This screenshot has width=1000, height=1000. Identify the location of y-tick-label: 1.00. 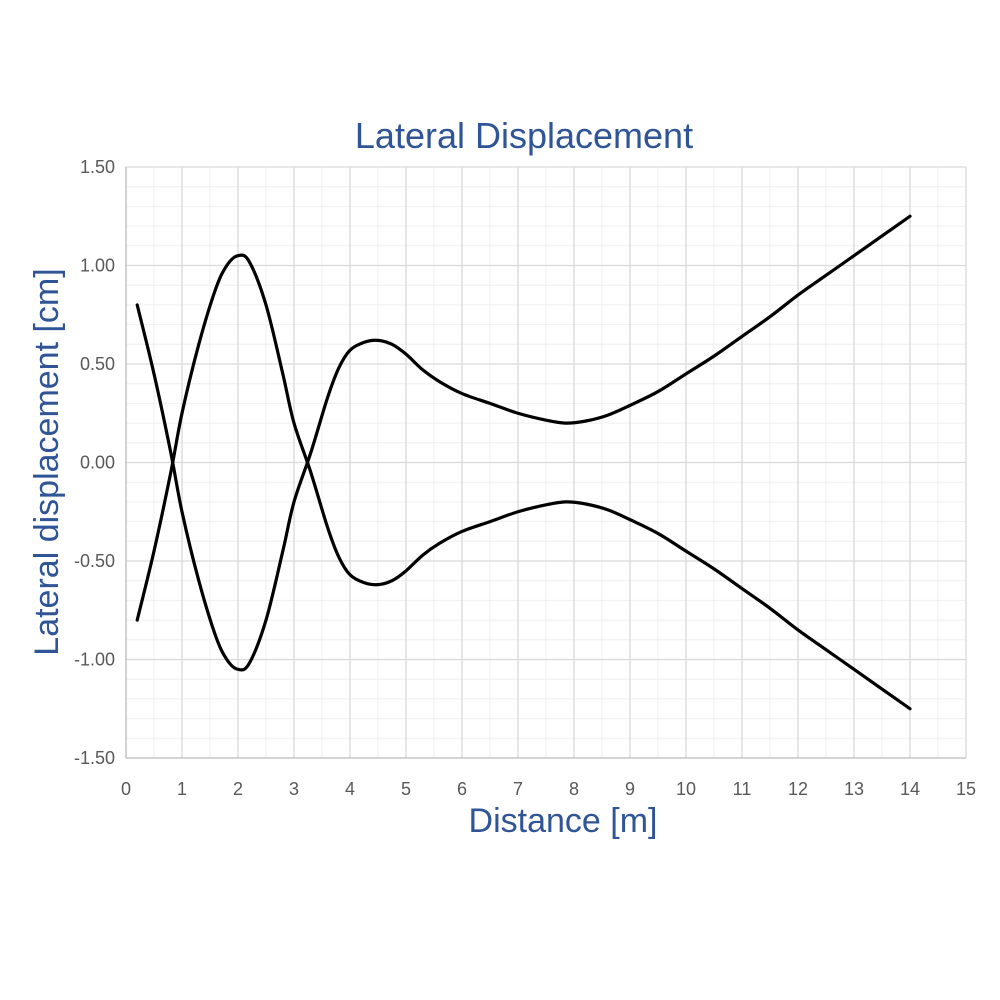
(97, 266).